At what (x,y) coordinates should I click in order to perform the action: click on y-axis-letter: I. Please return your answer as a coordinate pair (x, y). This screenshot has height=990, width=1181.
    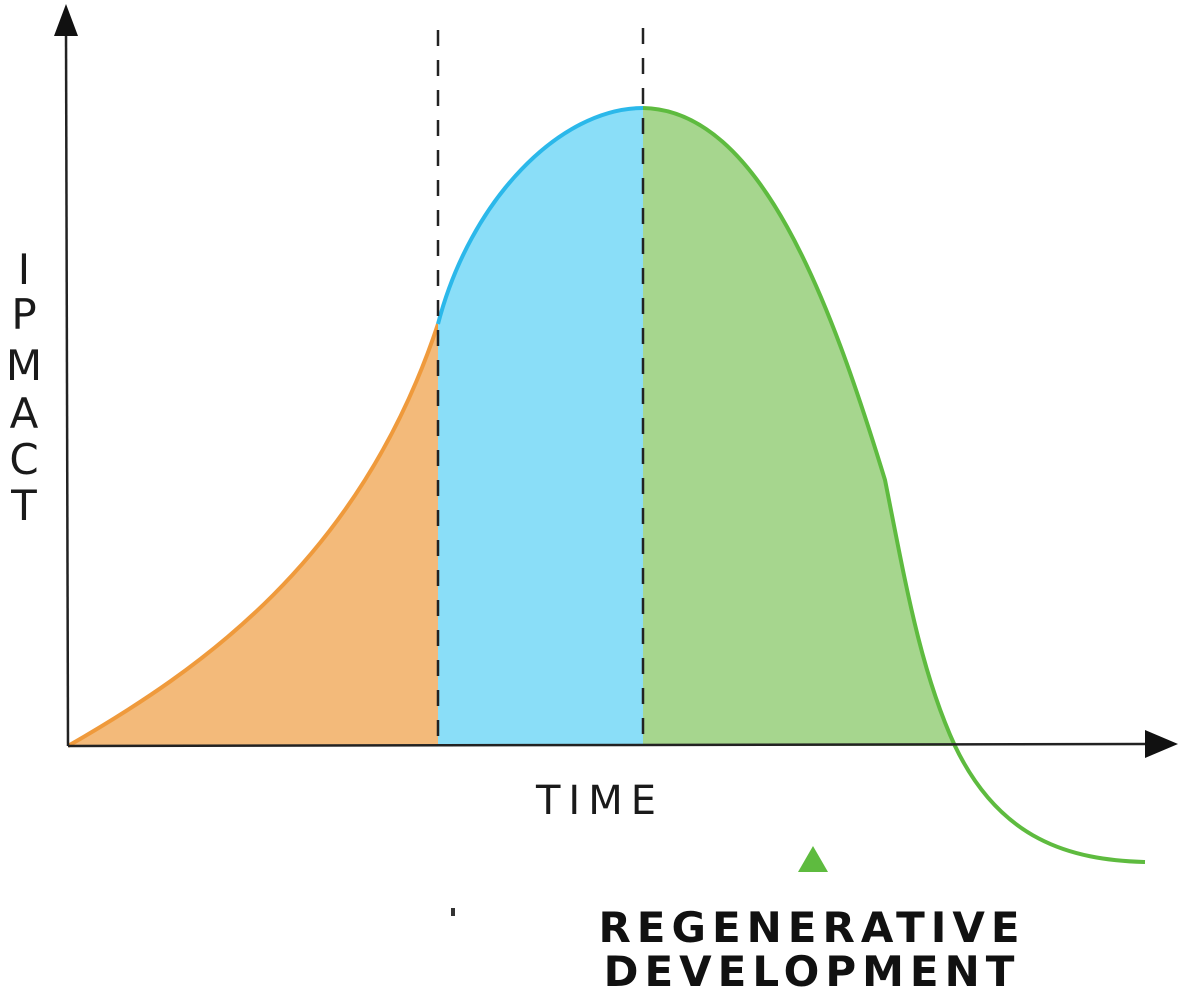
    Looking at the image, I should click on (24, 269).